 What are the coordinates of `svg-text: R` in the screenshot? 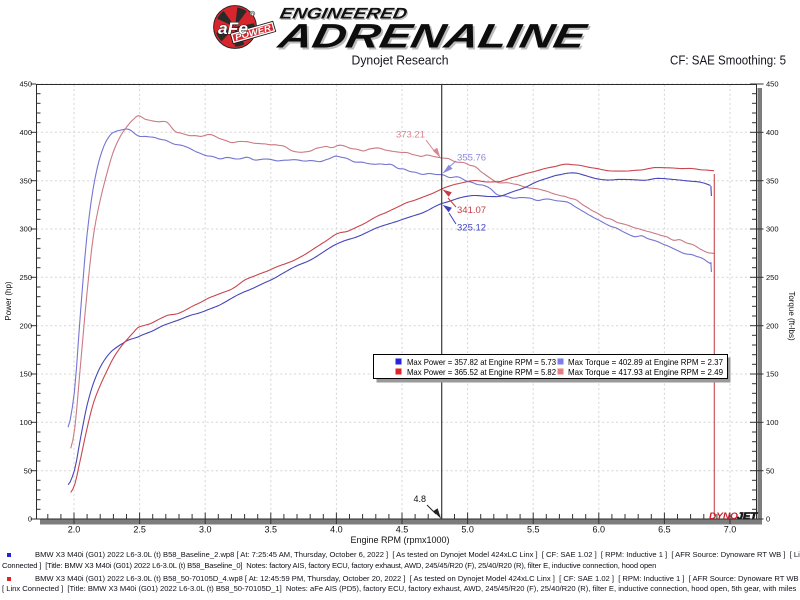 It's located at (253, 13).